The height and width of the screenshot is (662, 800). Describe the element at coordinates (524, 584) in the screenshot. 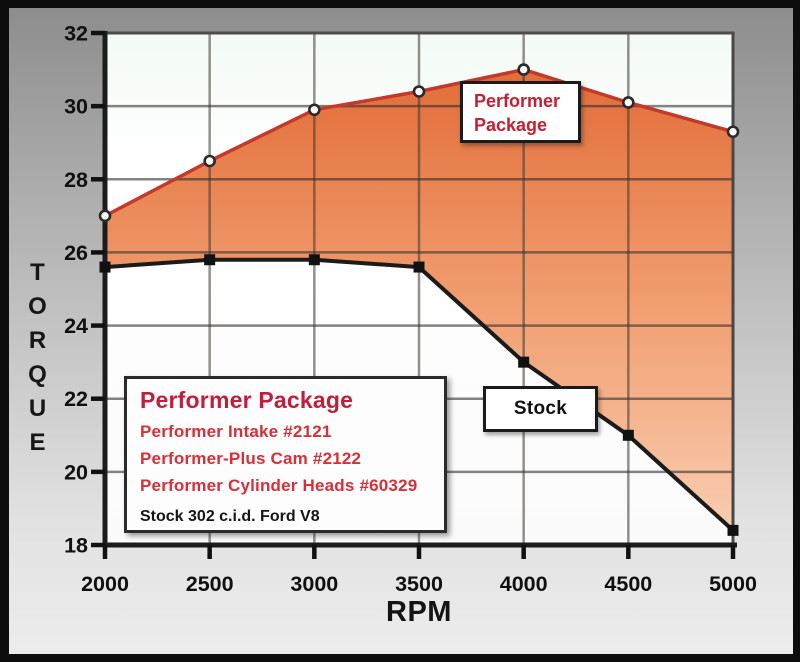

I see `x-tick-label: 4000` at that location.